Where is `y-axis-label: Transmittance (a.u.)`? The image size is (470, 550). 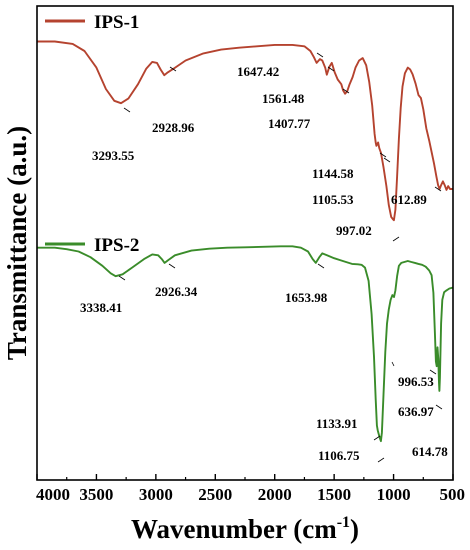 y-axis-label: Transmittance (a.u.) is located at coordinates (17, 243).